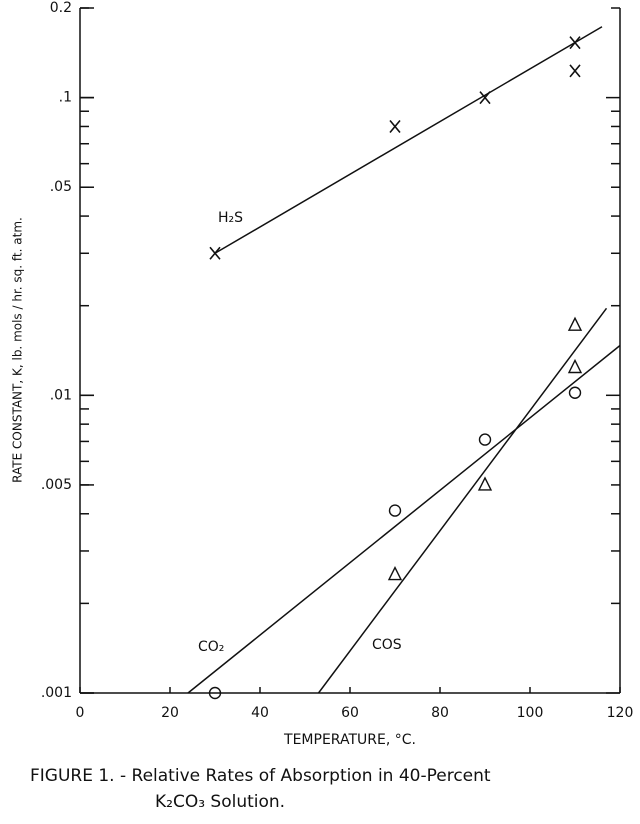 This screenshot has width=640, height=824. I want to click on y-tick-label: .1, so click(65, 98).